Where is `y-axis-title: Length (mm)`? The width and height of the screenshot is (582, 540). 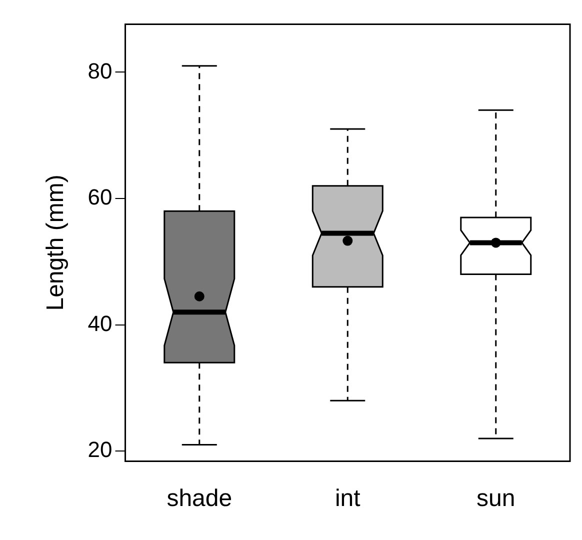
y-axis-title: Length (mm) is located at coordinates (56, 242).